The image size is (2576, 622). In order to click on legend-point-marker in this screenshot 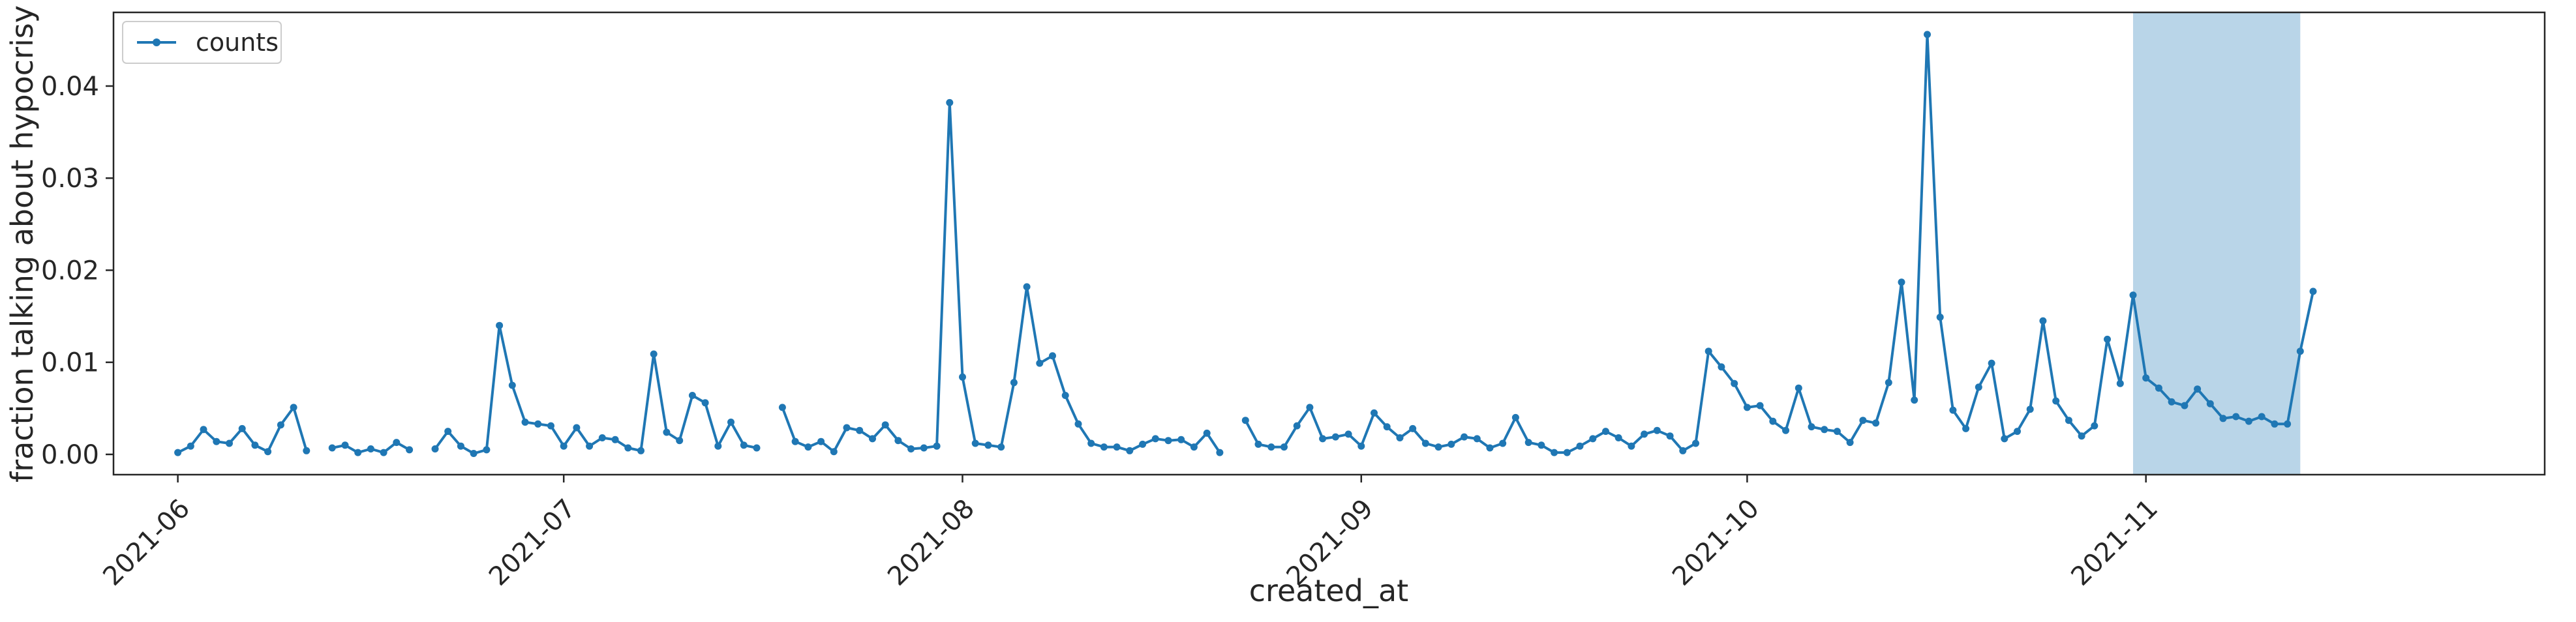, I will do `click(157, 42)`.